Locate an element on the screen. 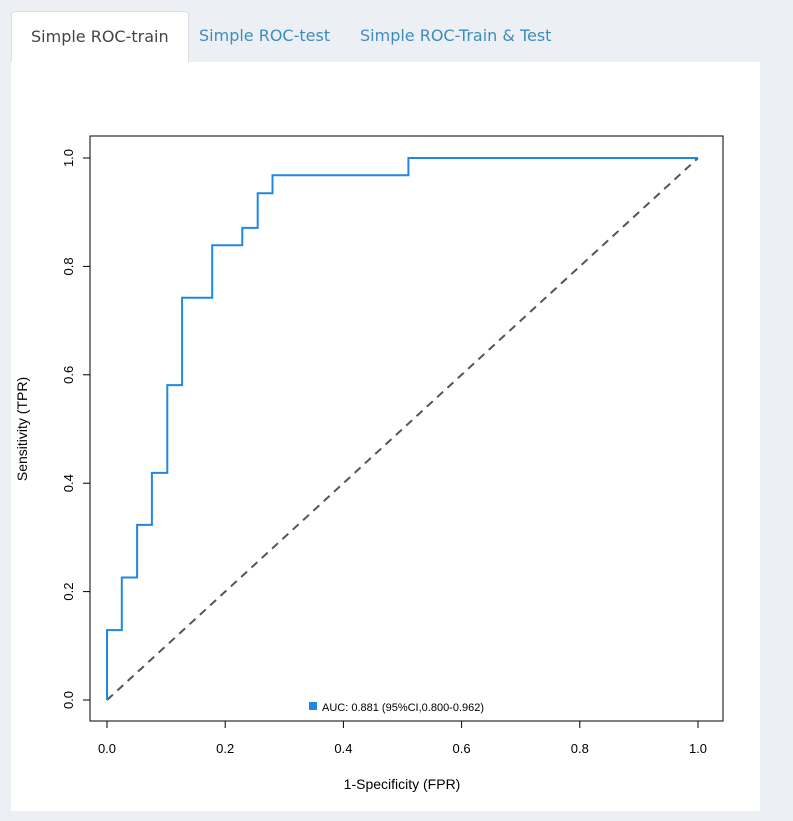  x-tick-label: 0.8 is located at coordinates (580, 748).